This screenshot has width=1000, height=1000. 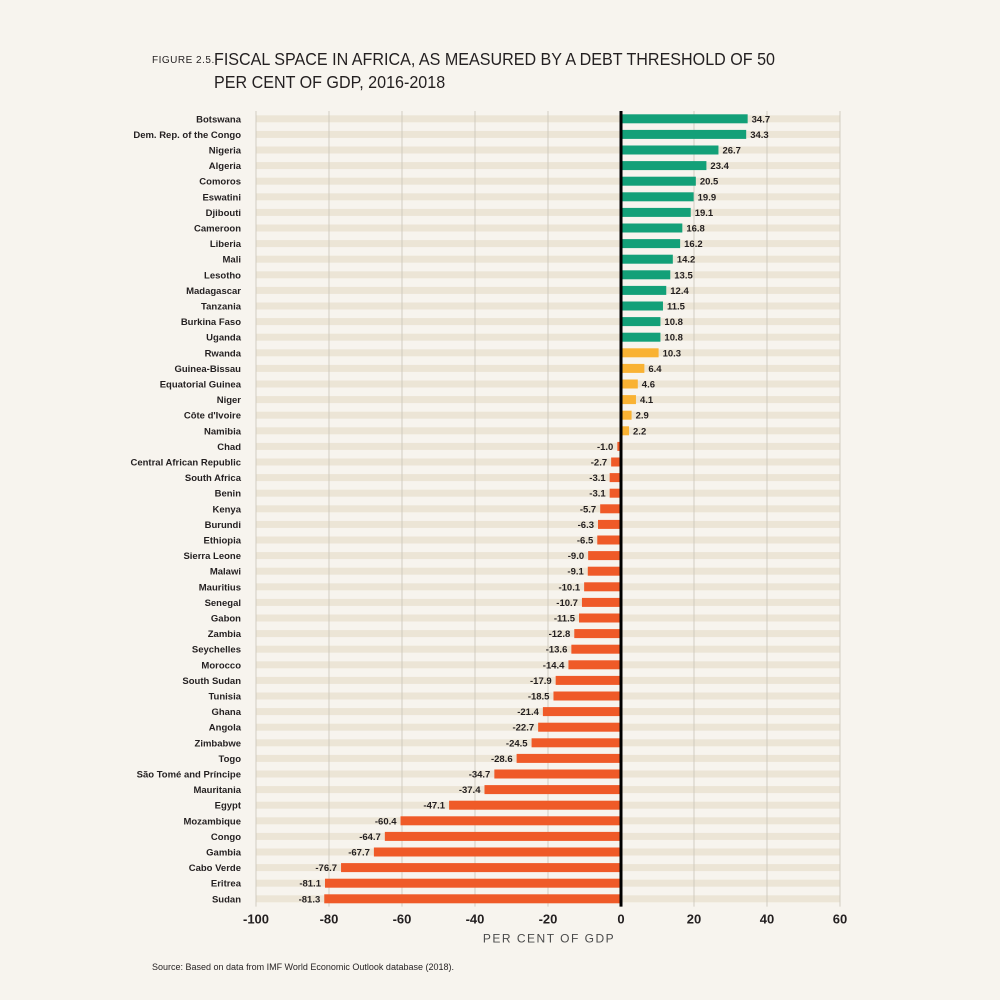 What do you see at coordinates (220, 182) in the screenshot?
I see `category-label: Comoros` at bounding box center [220, 182].